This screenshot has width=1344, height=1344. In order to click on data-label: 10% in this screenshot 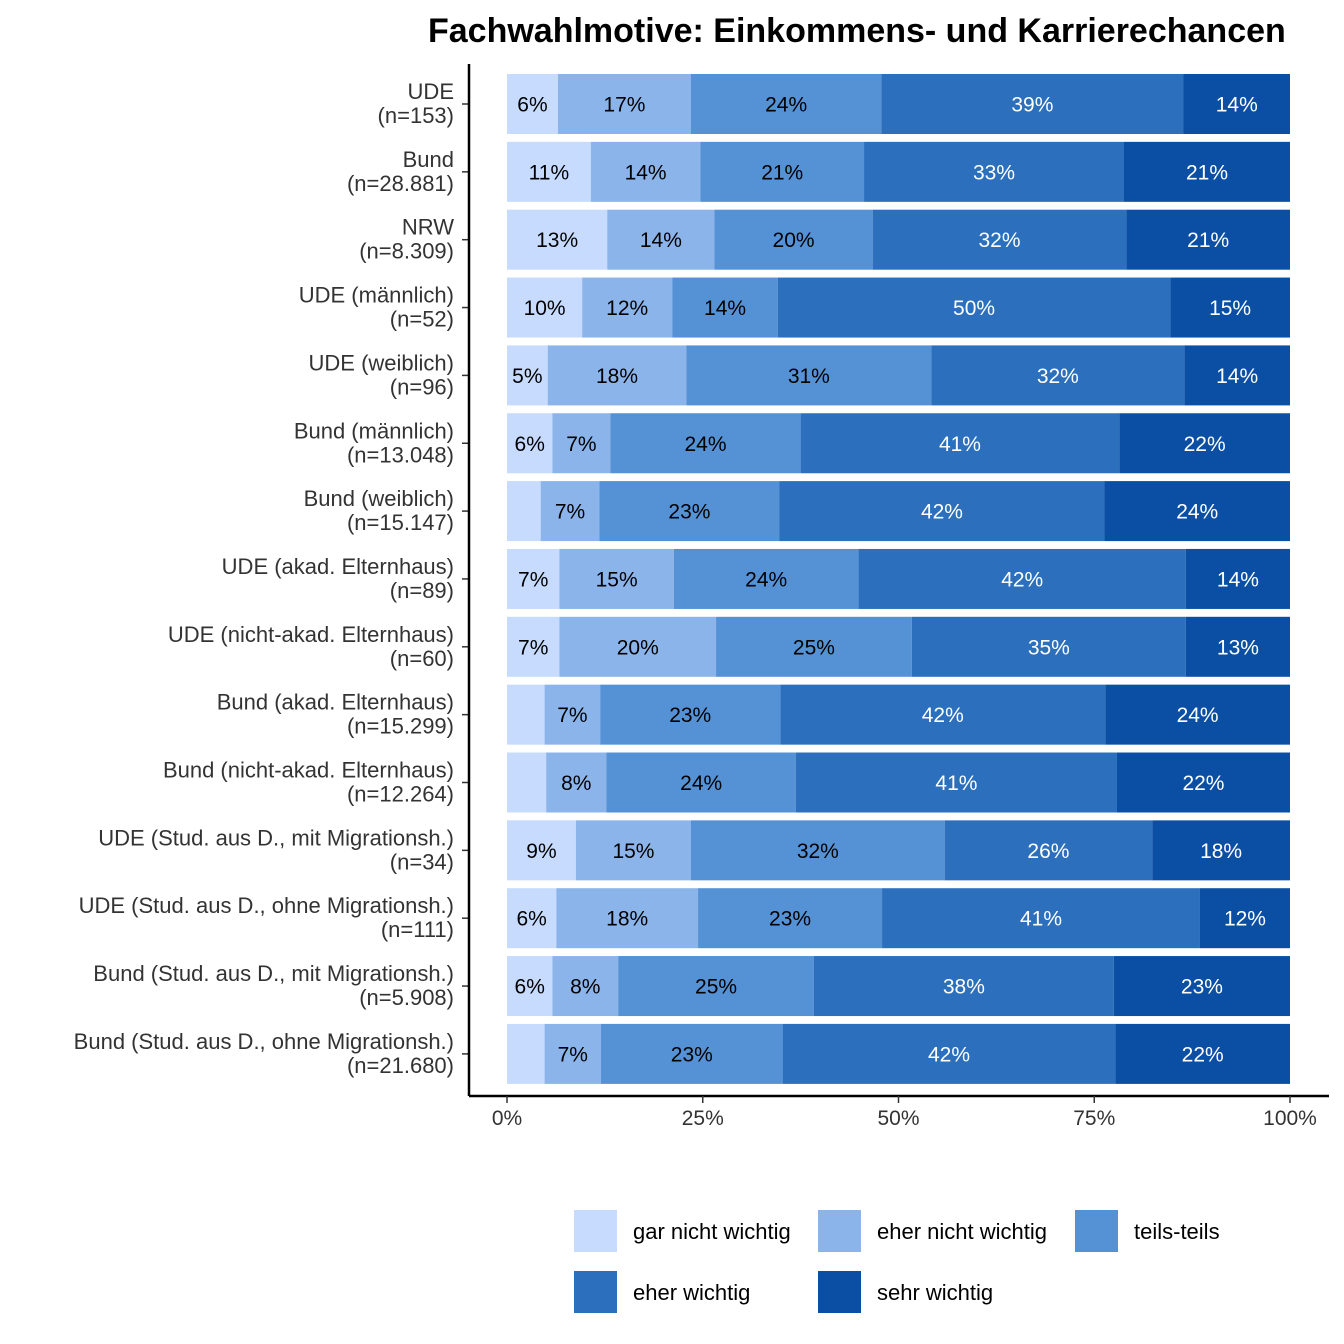, I will do `click(545, 308)`.